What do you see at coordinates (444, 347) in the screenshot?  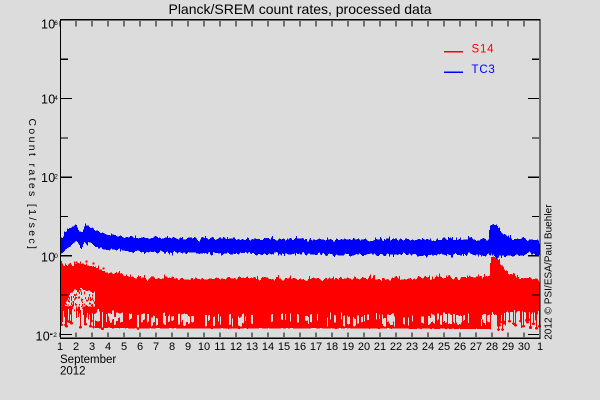 I see `svg-text: 25` at bounding box center [444, 347].